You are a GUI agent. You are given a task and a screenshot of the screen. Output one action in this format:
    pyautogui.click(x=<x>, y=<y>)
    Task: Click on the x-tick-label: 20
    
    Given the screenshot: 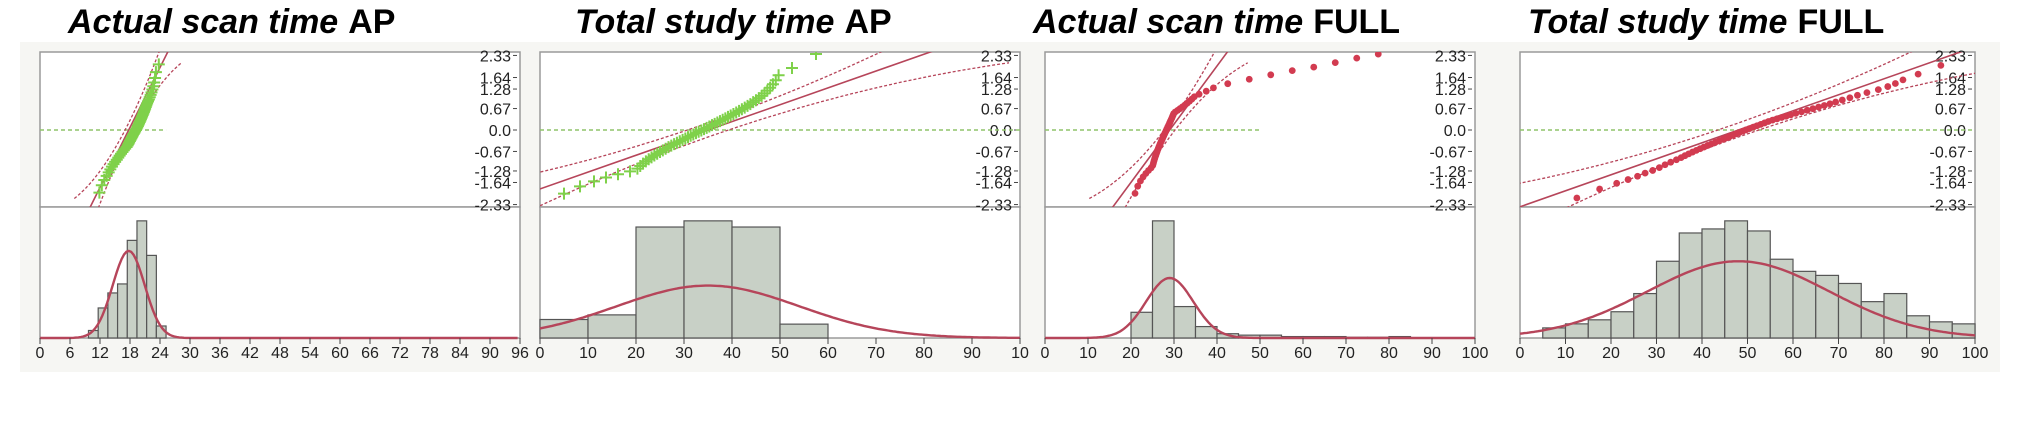 What is the action you would take?
    pyautogui.click(x=636, y=353)
    